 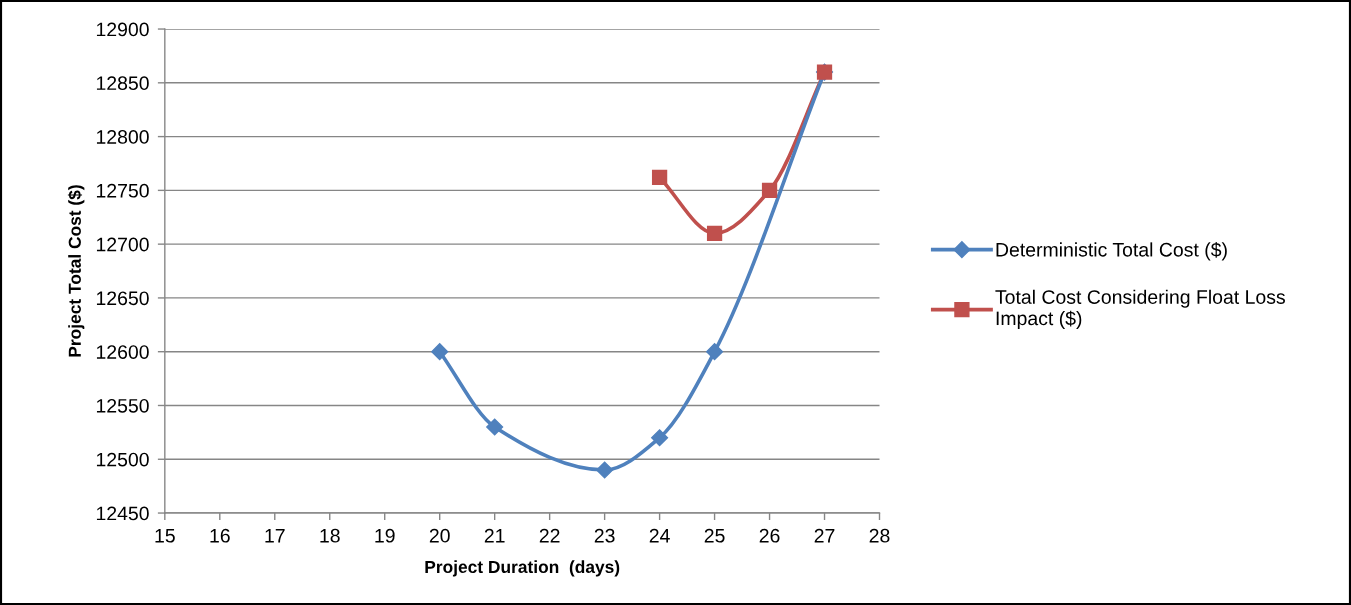 I want to click on y-tick-label: 12700, so click(x=122, y=244).